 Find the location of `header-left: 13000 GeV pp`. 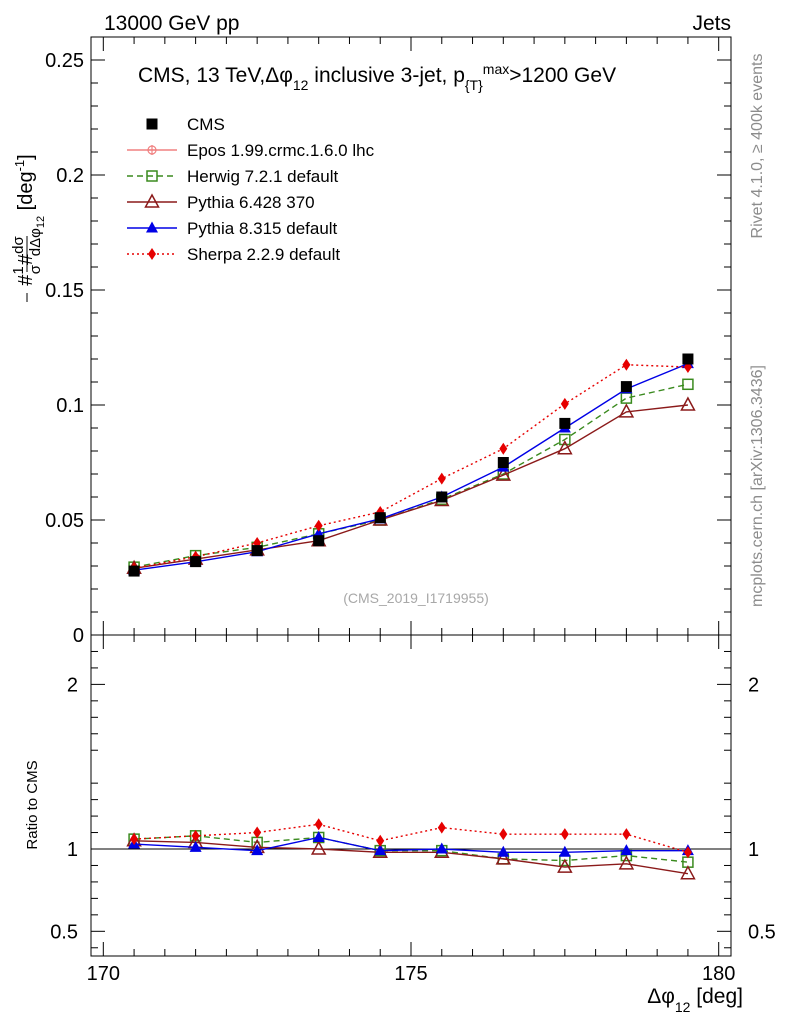

header-left: 13000 GeV pp is located at coordinates (171, 23).